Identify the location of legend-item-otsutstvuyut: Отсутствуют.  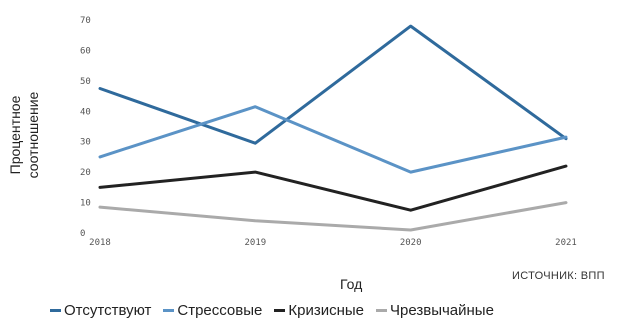
(100, 310).